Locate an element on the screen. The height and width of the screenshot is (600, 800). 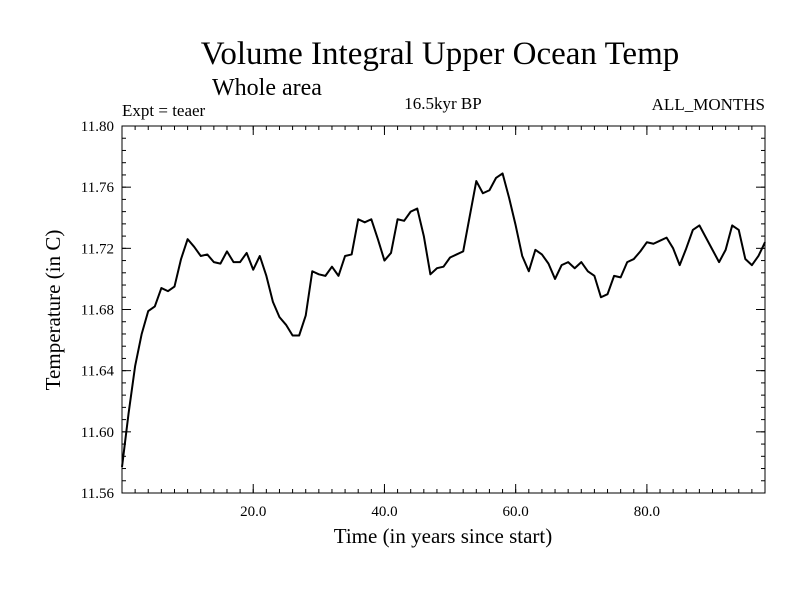
y-tick-label: 11.64 is located at coordinates (98, 372).